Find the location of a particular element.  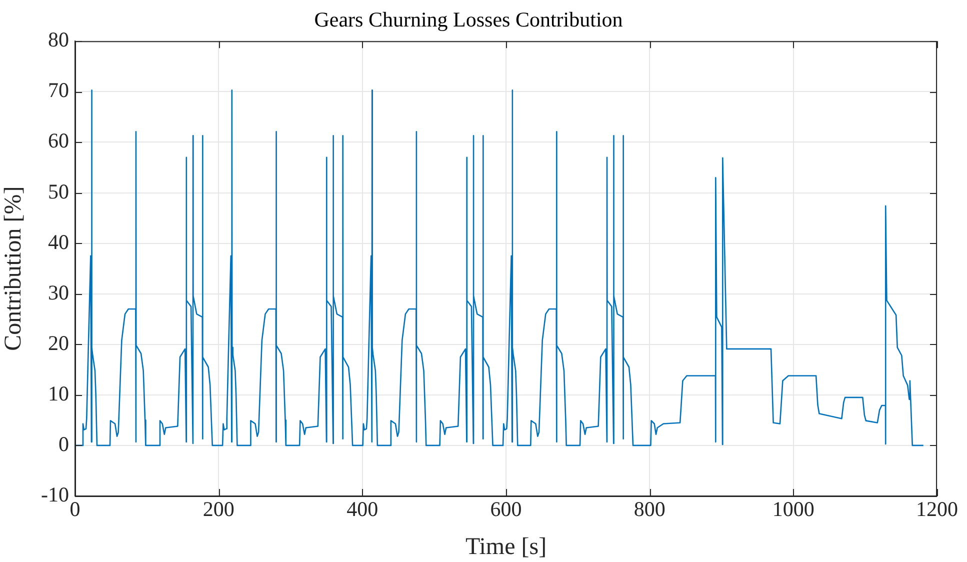

y-tick-label: 50 is located at coordinates (58, 191).